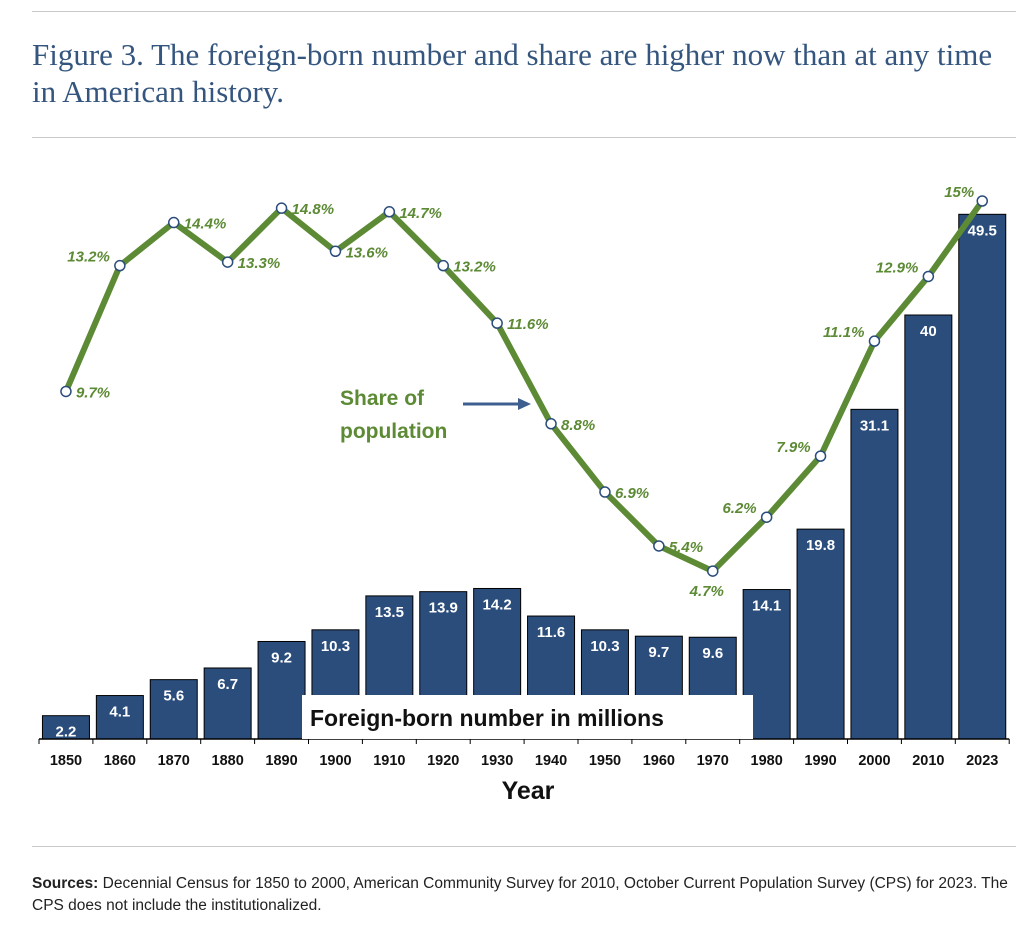 The image size is (1024, 934). What do you see at coordinates (897, 267) in the screenshot?
I see `share-value-label: 12.9%` at bounding box center [897, 267].